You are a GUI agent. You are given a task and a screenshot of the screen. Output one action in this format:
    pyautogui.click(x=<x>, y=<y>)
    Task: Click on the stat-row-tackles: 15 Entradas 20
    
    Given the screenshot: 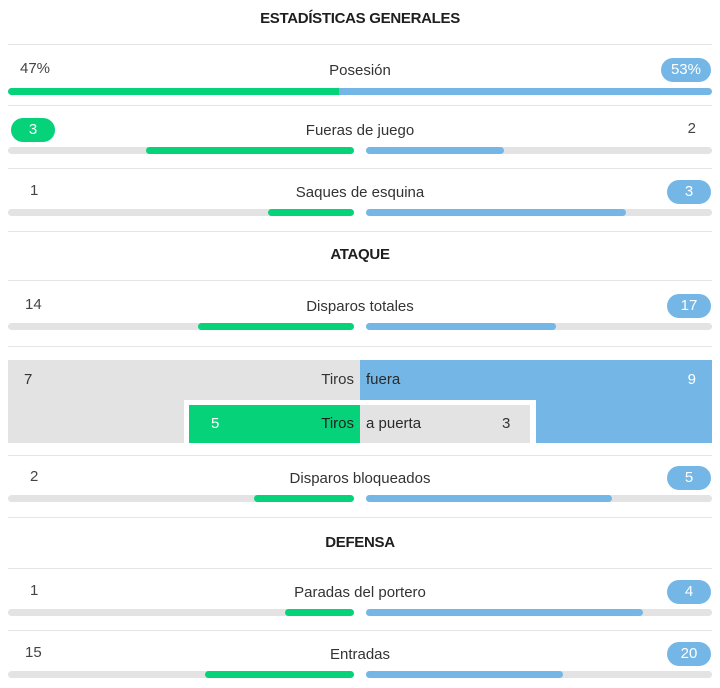 What is the action you would take?
    pyautogui.click(x=360, y=661)
    